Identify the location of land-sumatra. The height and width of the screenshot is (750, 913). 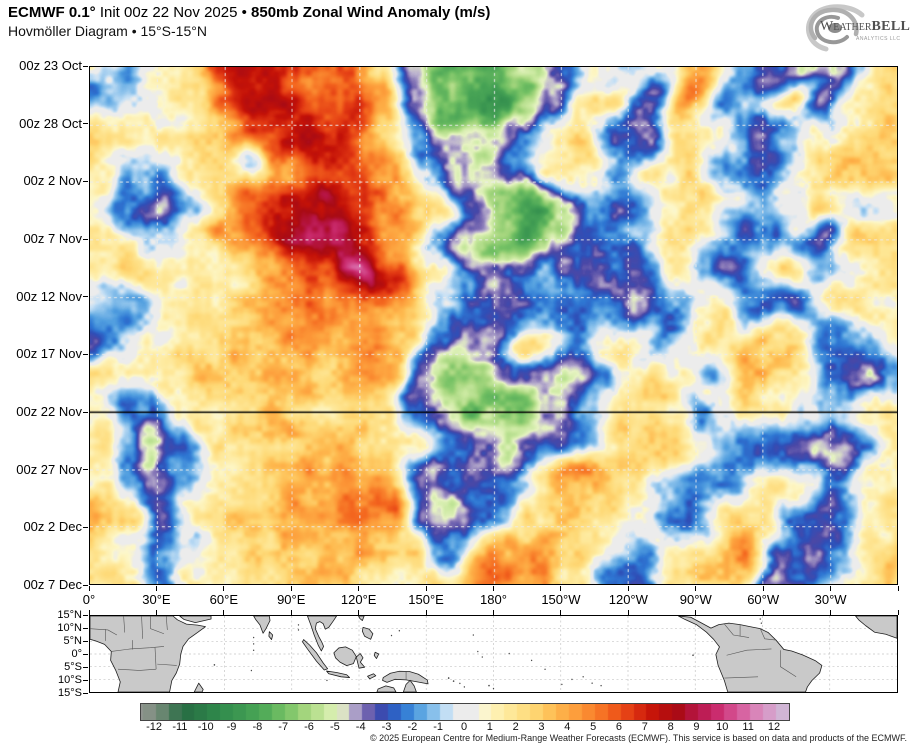
(315, 655).